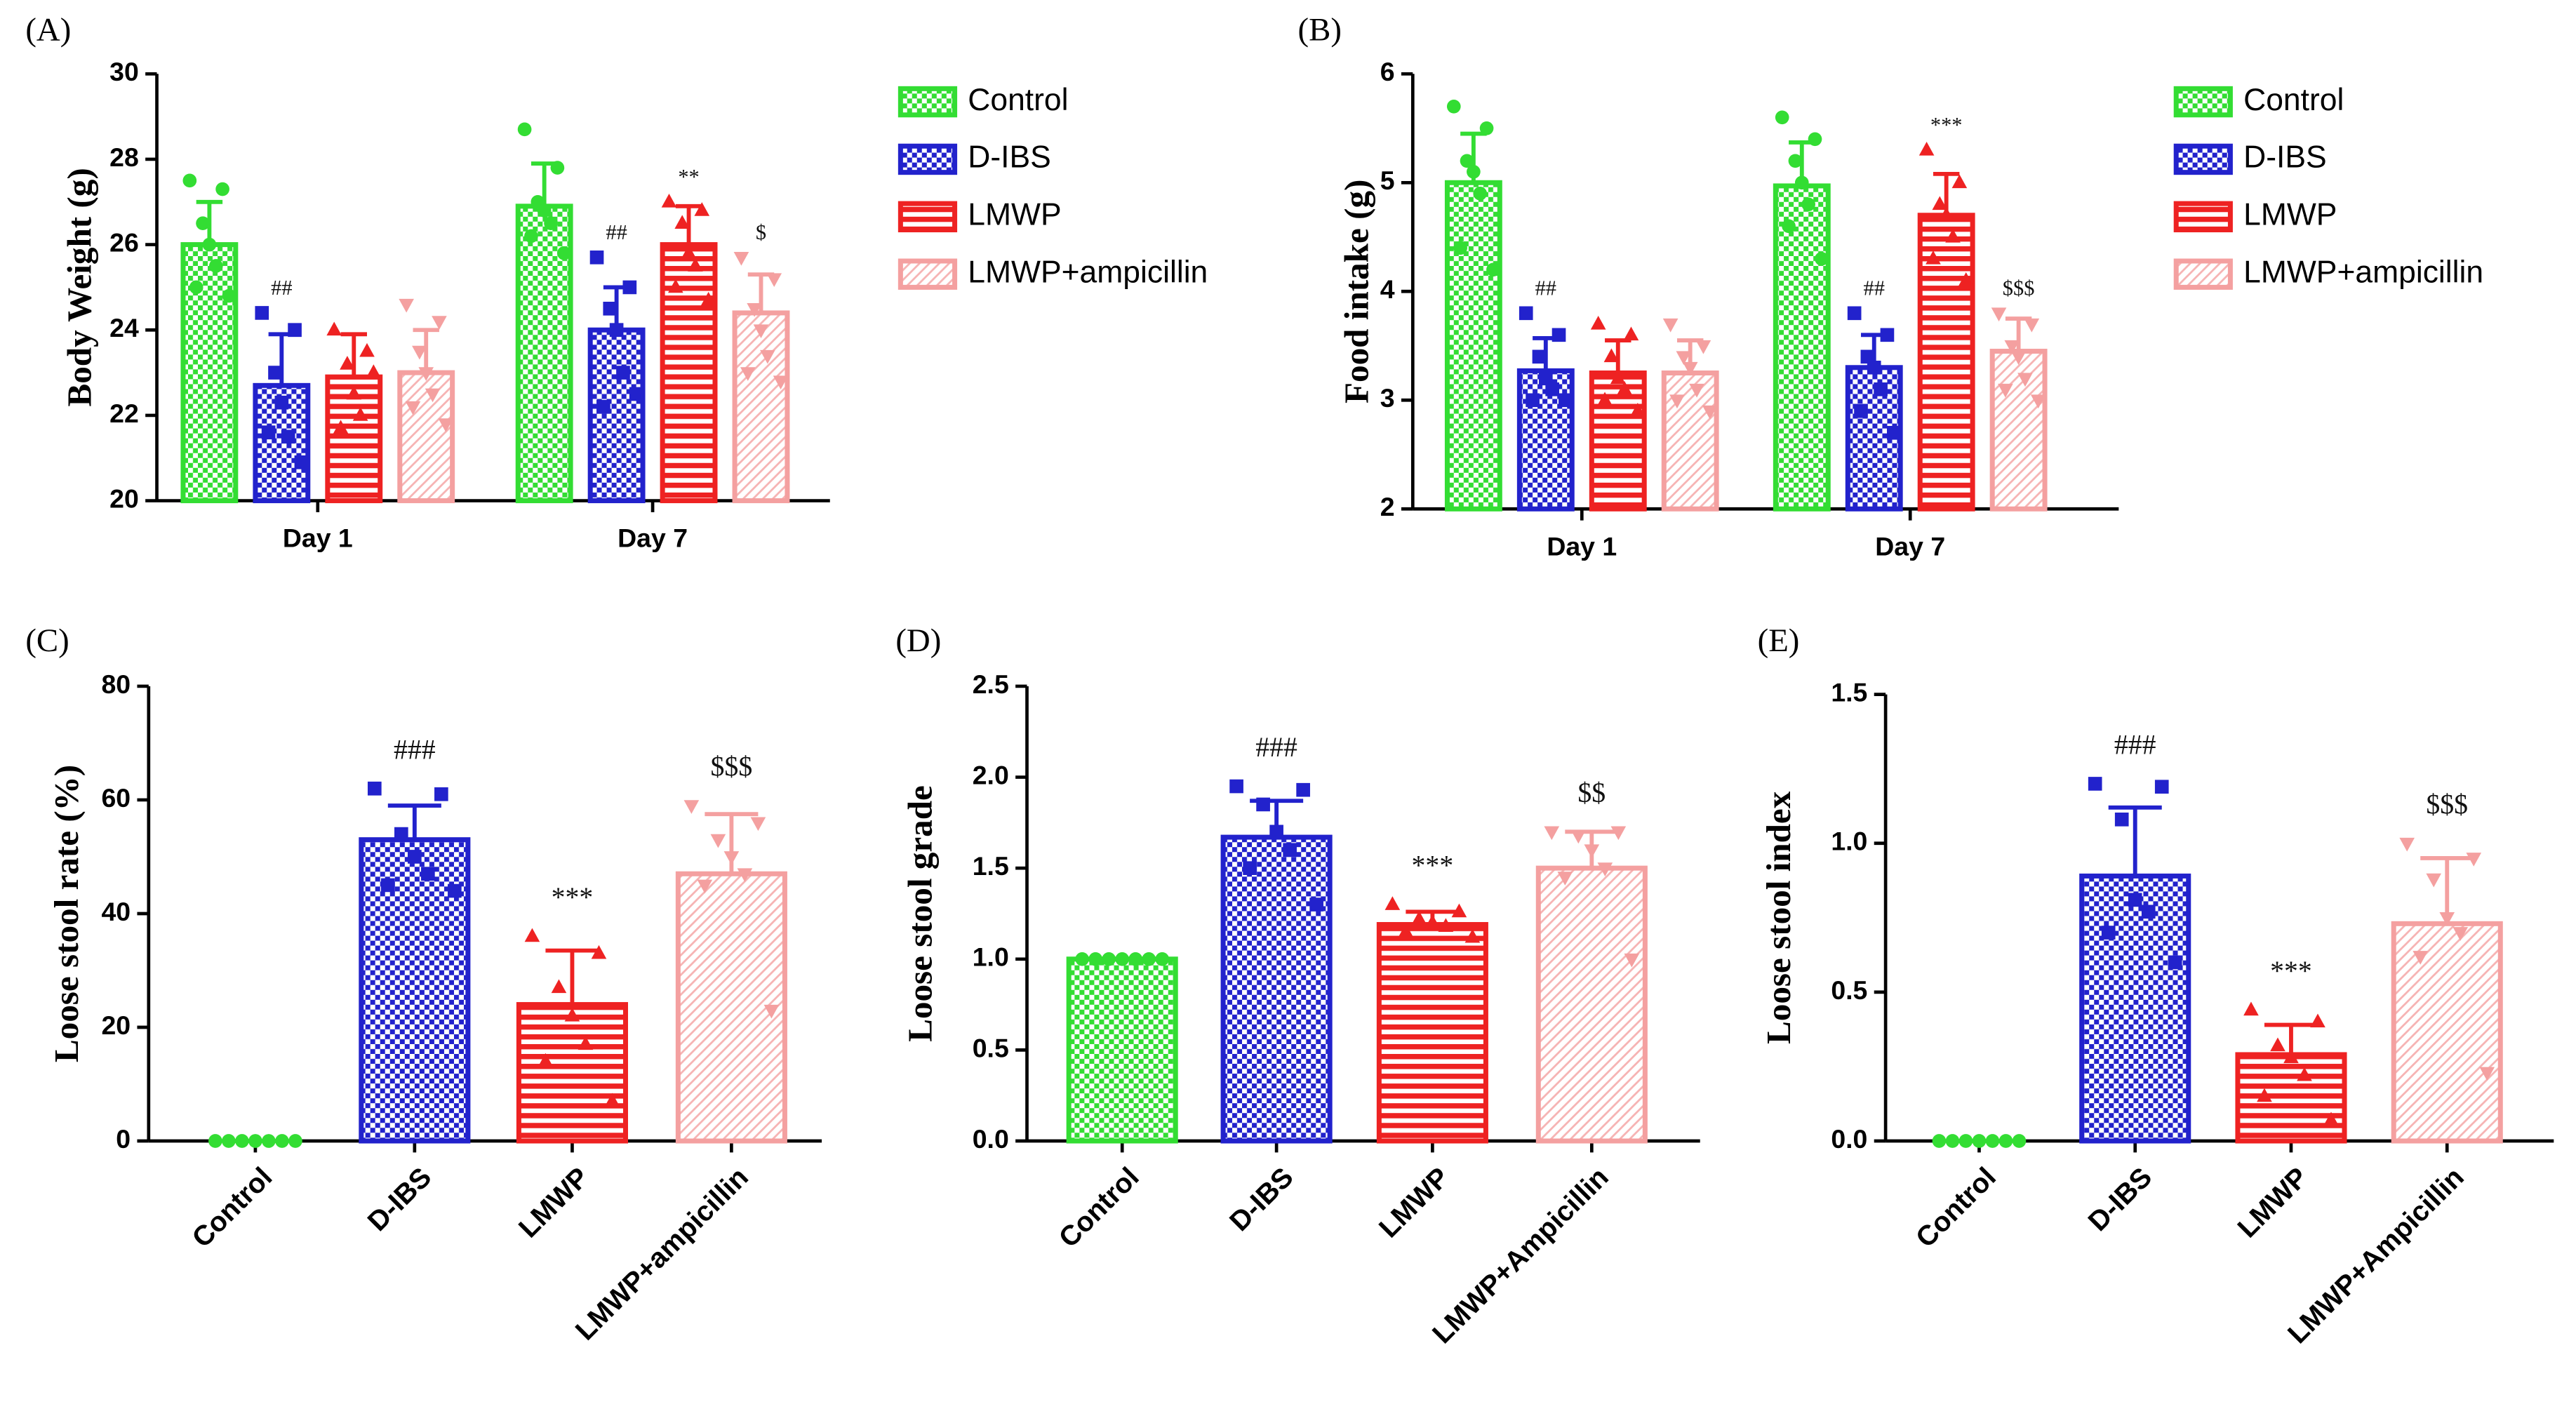  Describe the element at coordinates (1778, 918) in the screenshot. I see `y-axis-label: Loose stool index` at that location.